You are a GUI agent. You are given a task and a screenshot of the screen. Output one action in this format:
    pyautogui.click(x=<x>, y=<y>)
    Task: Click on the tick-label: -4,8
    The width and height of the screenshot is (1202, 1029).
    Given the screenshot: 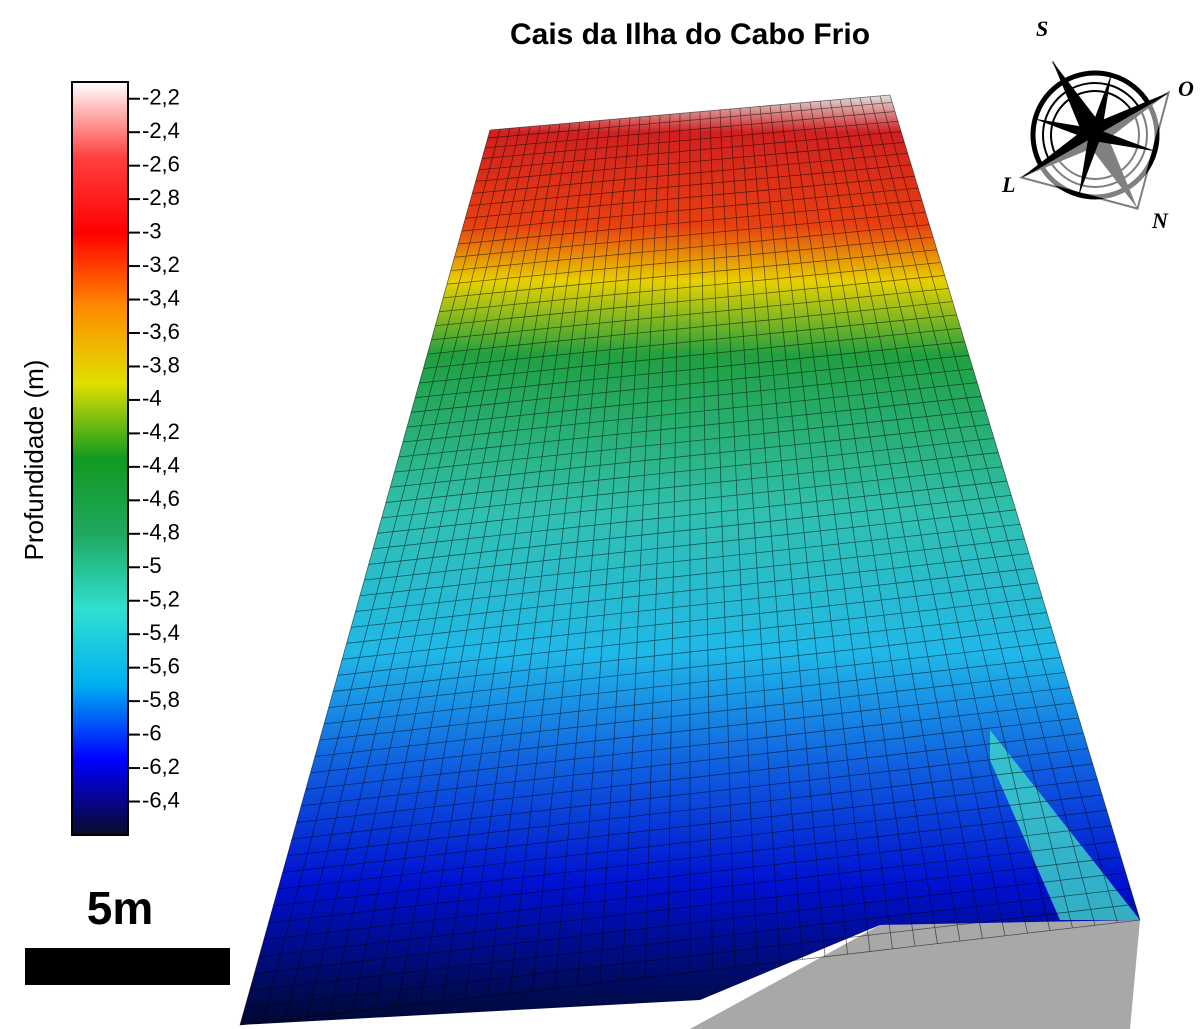 What is the action you would take?
    pyautogui.click(x=161, y=532)
    